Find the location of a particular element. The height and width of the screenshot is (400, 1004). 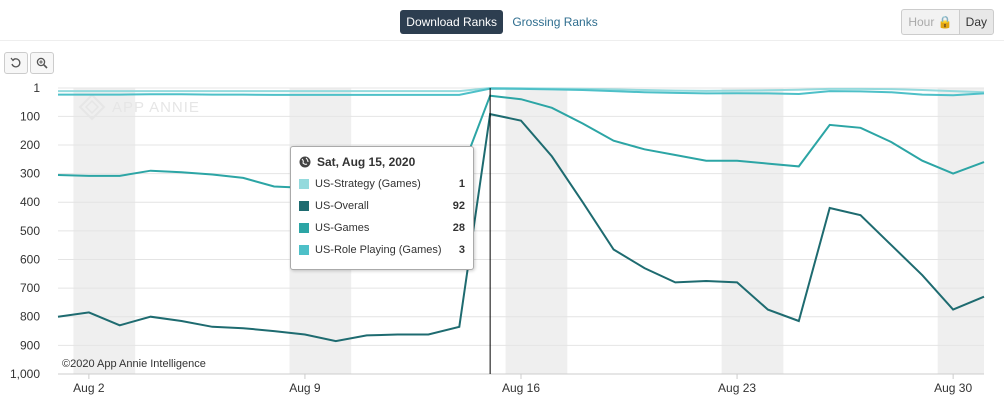

tab-download-ranks: Download Ranks is located at coordinates (451, 22).